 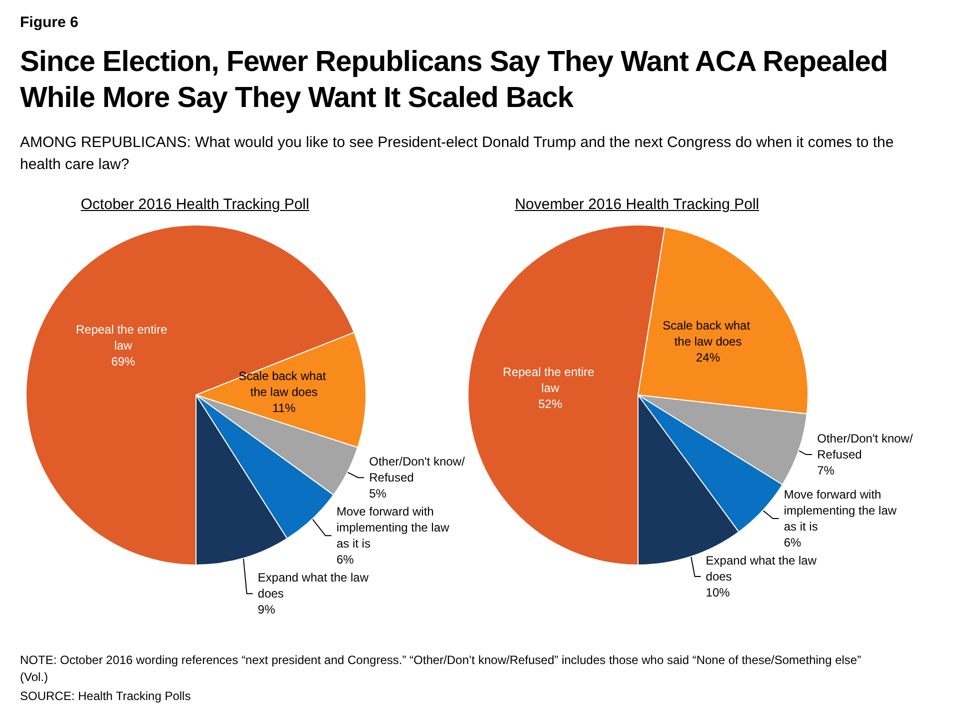 What do you see at coordinates (637, 204) in the screenshot?
I see `chart-title: November 2016 Health Tracking Poll` at bounding box center [637, 204].